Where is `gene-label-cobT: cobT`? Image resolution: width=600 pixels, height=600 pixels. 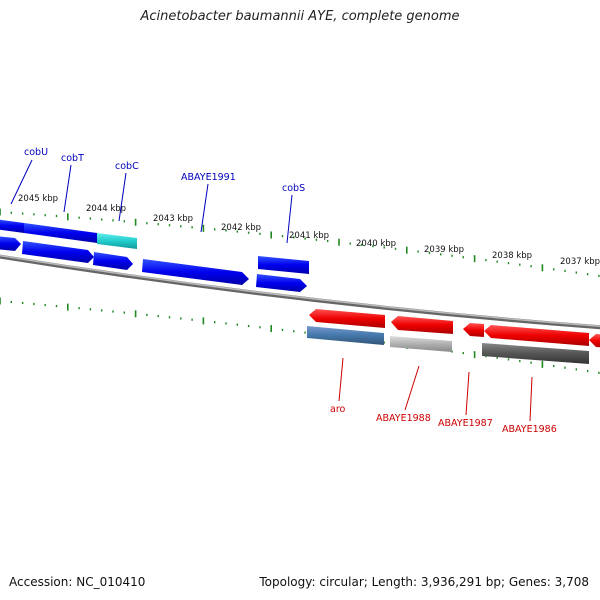 gene-label-cobT: cobT is located at coordinates (72, 158).